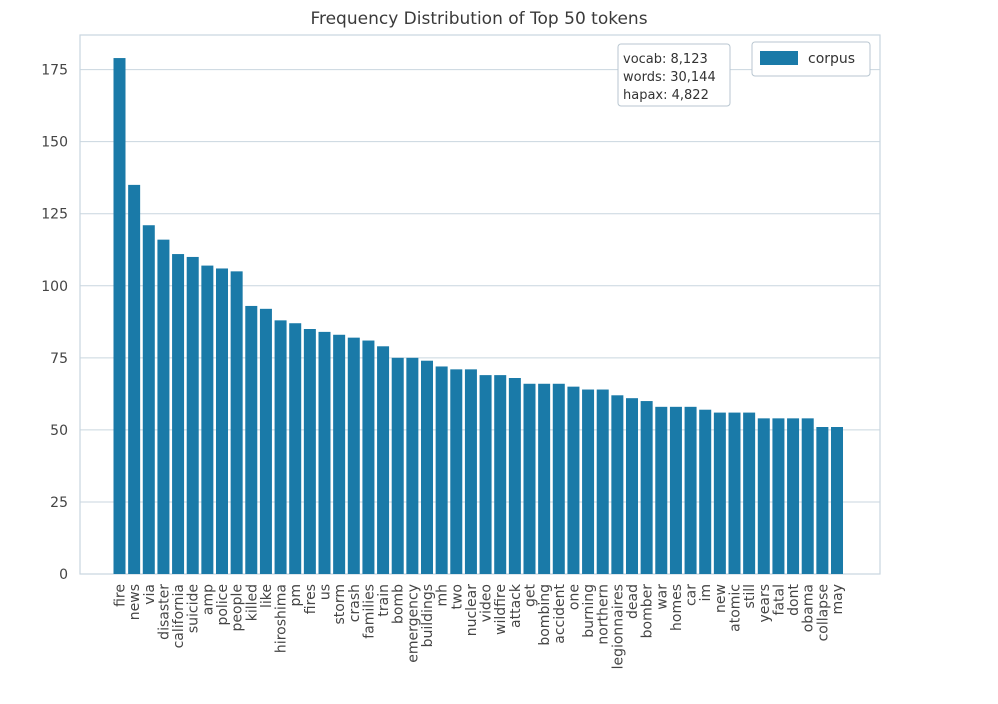 The image size is (998, 704). Describe the element at coordinates (251, 439) in the screenshot. I see `bar-killed` at that location.